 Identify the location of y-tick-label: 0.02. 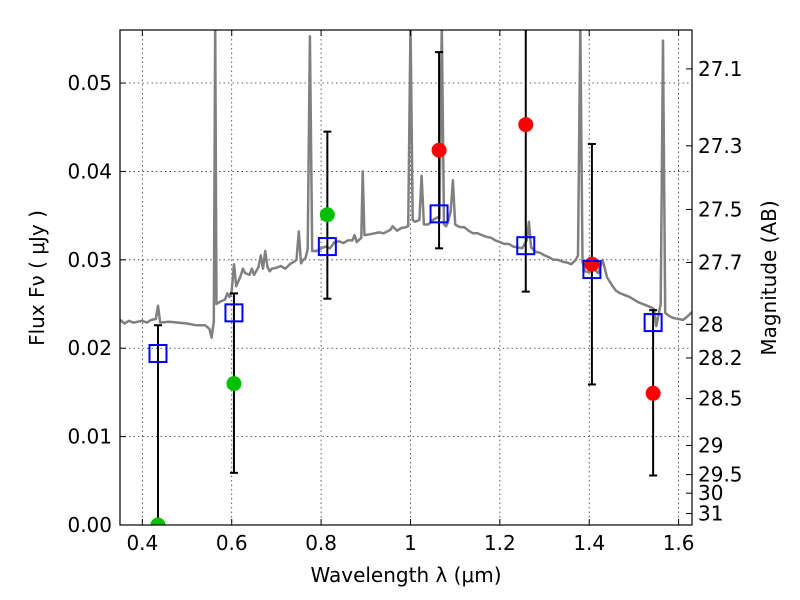
(89, 348).